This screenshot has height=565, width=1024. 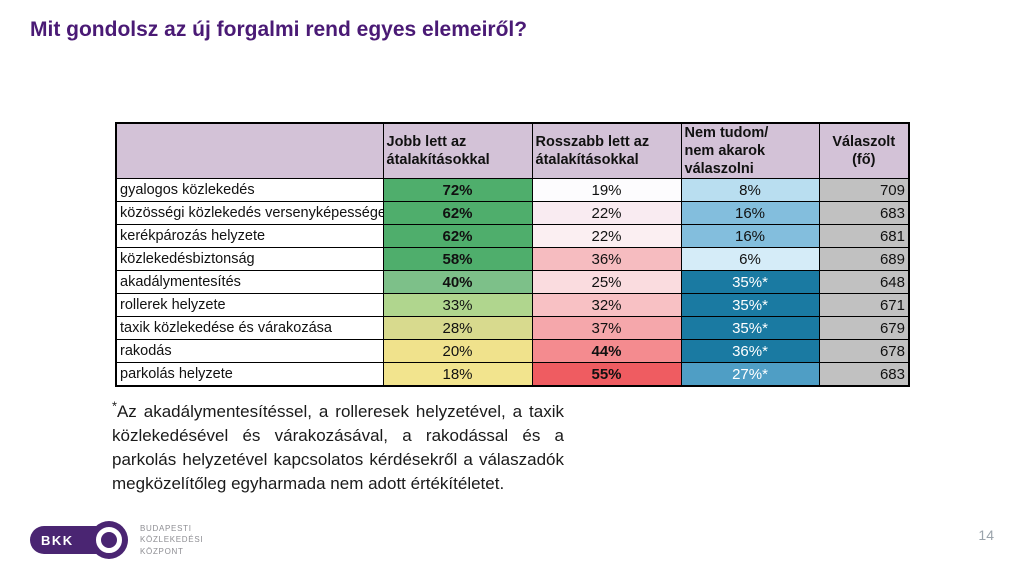 What do you see at coordinates (457, 374) in the screenshot?
I see `value-cell: 18%` at bounding box center [457, 374].